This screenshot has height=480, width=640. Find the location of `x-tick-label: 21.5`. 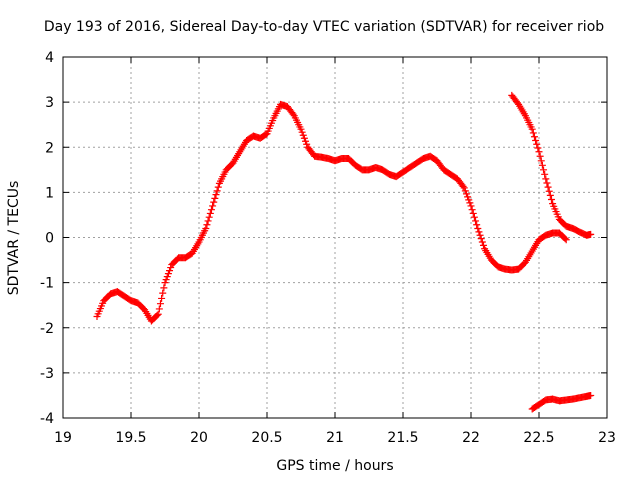

x-tick-label: 21.5 is located at coordinates (402, 438).